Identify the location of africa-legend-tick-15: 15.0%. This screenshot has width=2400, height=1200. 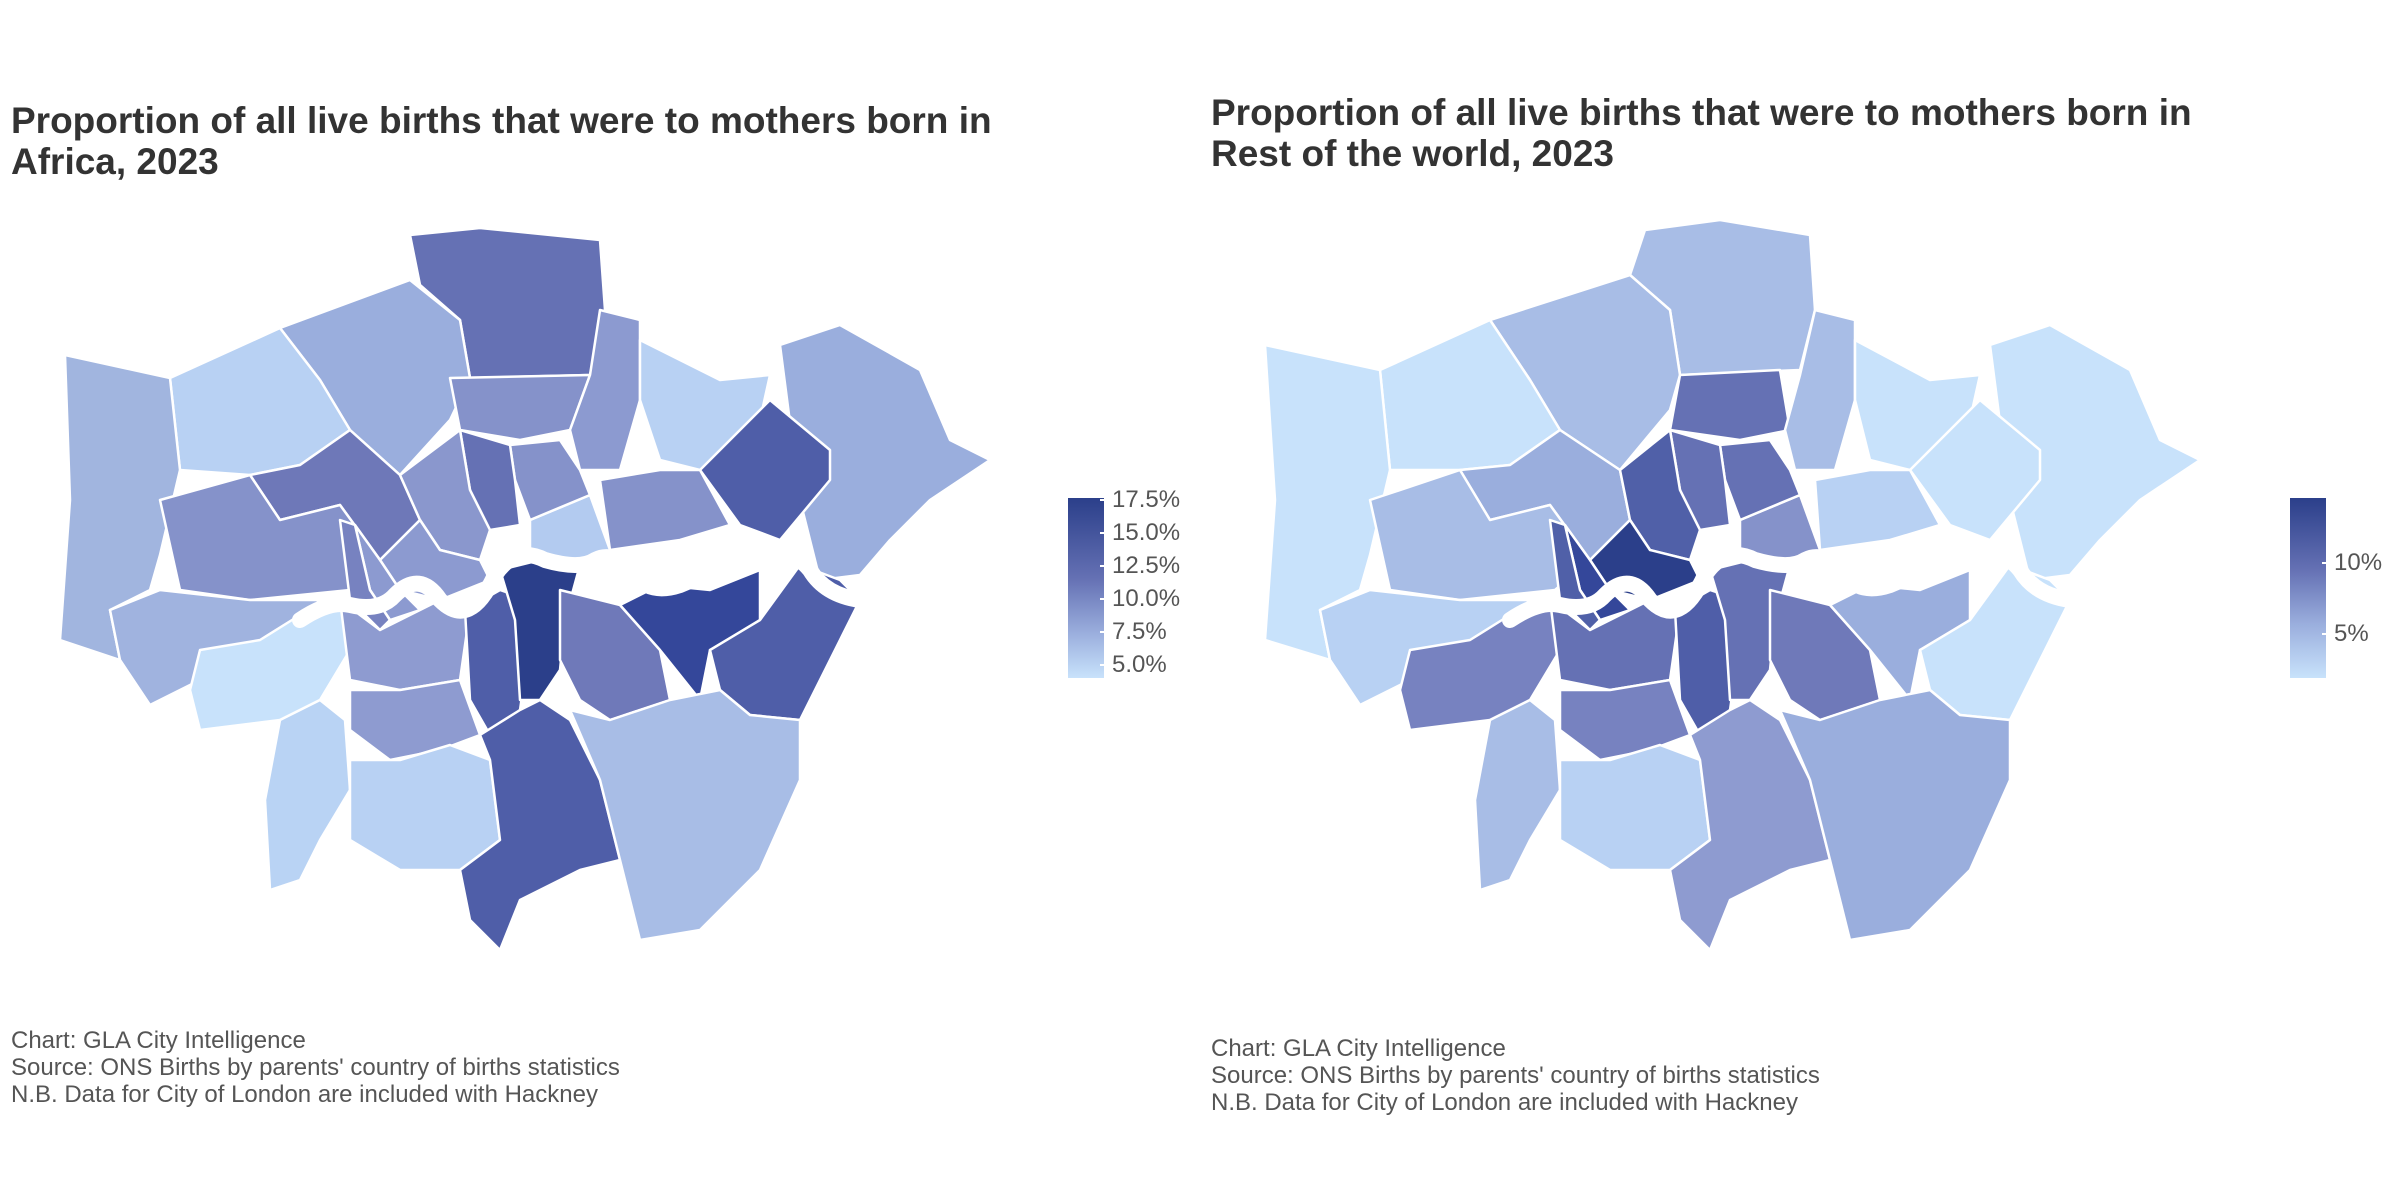
(1140, 532).